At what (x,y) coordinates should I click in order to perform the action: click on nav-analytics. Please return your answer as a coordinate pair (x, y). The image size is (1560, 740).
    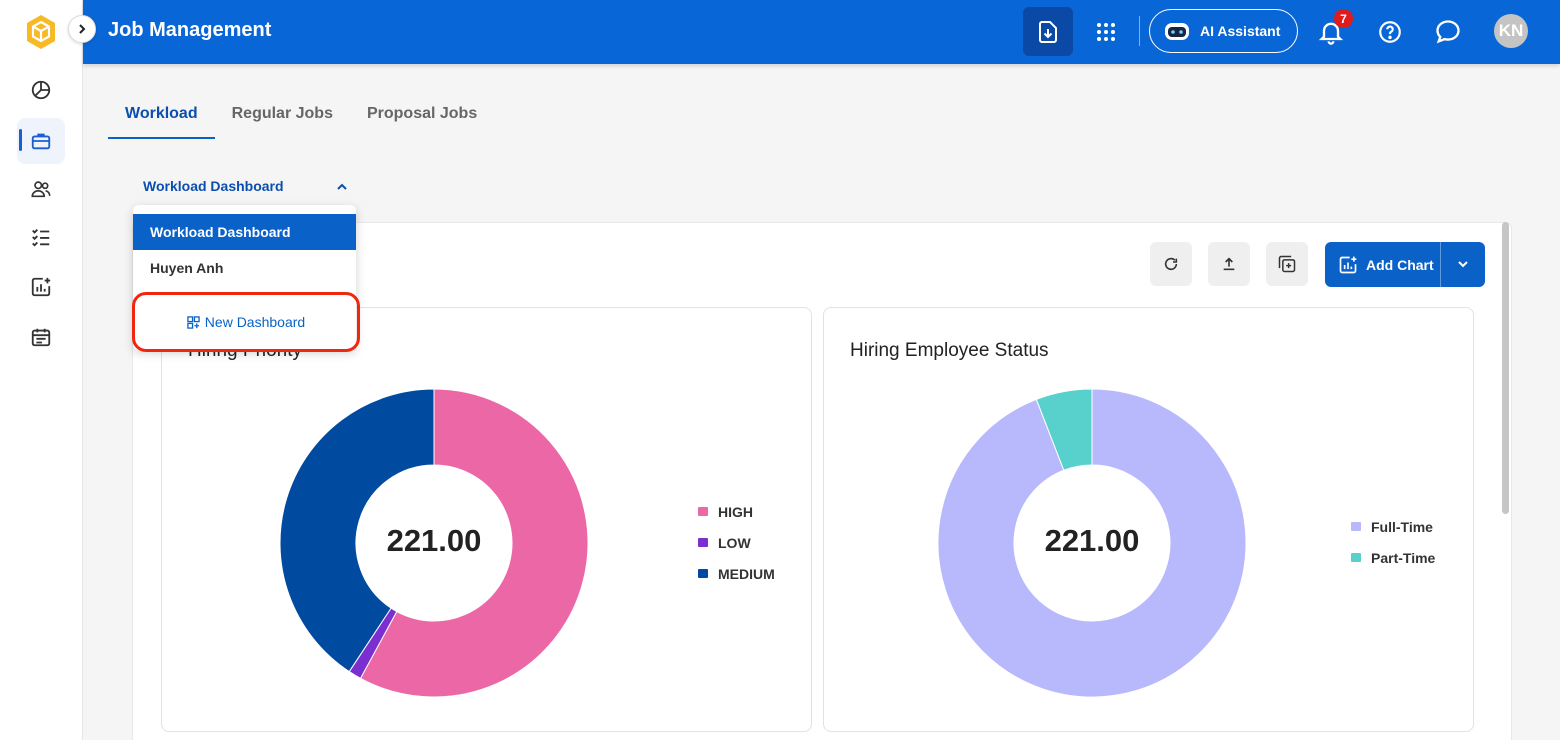
    Looking at the image, I should click on (41, 90).